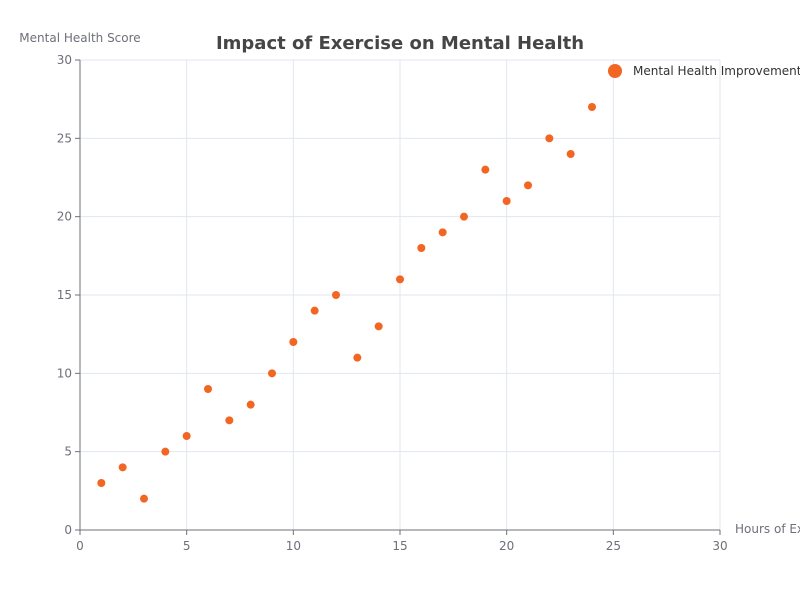 Image resolution: width=800 pixels, height=600 pixels. I want to click on x-tick-label: 25, so click(613, 546).